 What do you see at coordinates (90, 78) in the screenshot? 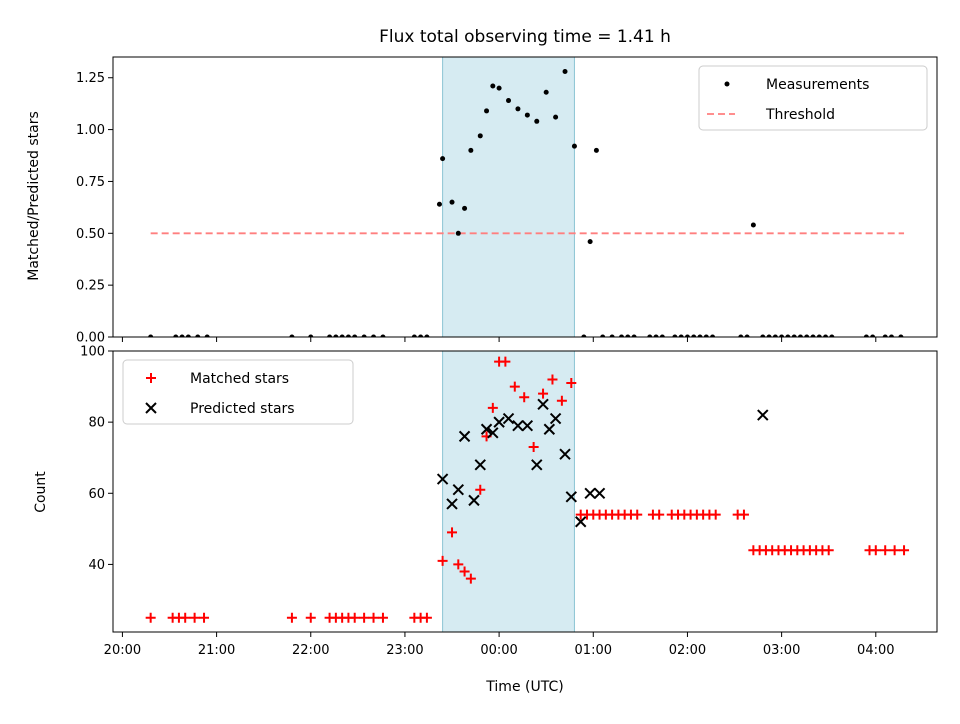
I see `y-tick-label: 1.25` at bounding box center [90, 78].